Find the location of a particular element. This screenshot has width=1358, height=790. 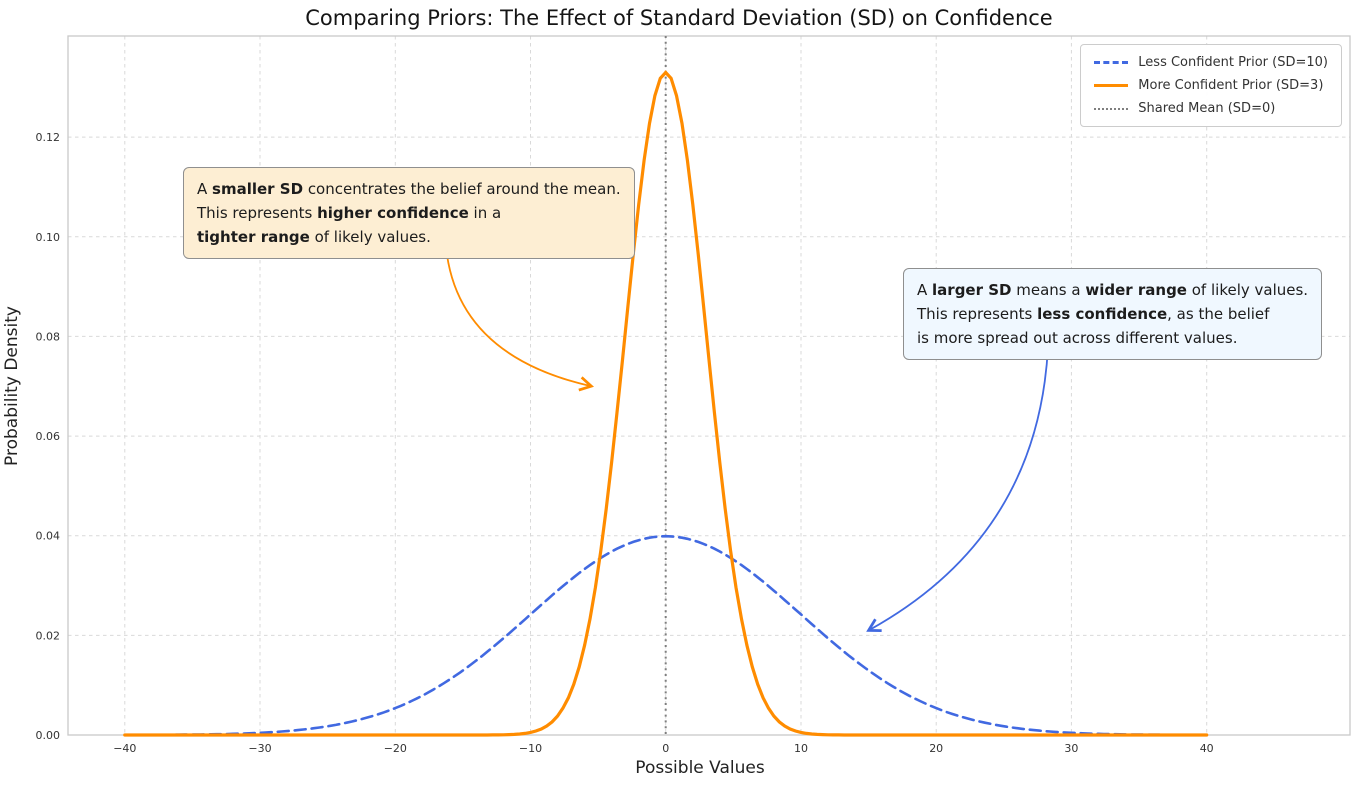

legend-line-solid-orange-icon is located at coordinates (1111, 85).